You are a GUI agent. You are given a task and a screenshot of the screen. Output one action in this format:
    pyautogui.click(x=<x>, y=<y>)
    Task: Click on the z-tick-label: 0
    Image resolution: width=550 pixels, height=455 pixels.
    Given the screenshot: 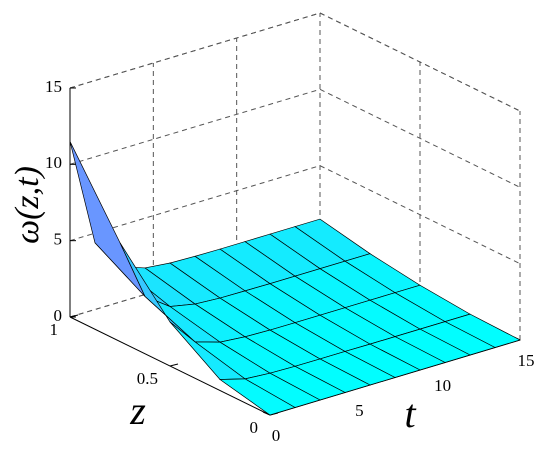 What is the action you would take?
    pyautogui.click(x=58, y=315)
    